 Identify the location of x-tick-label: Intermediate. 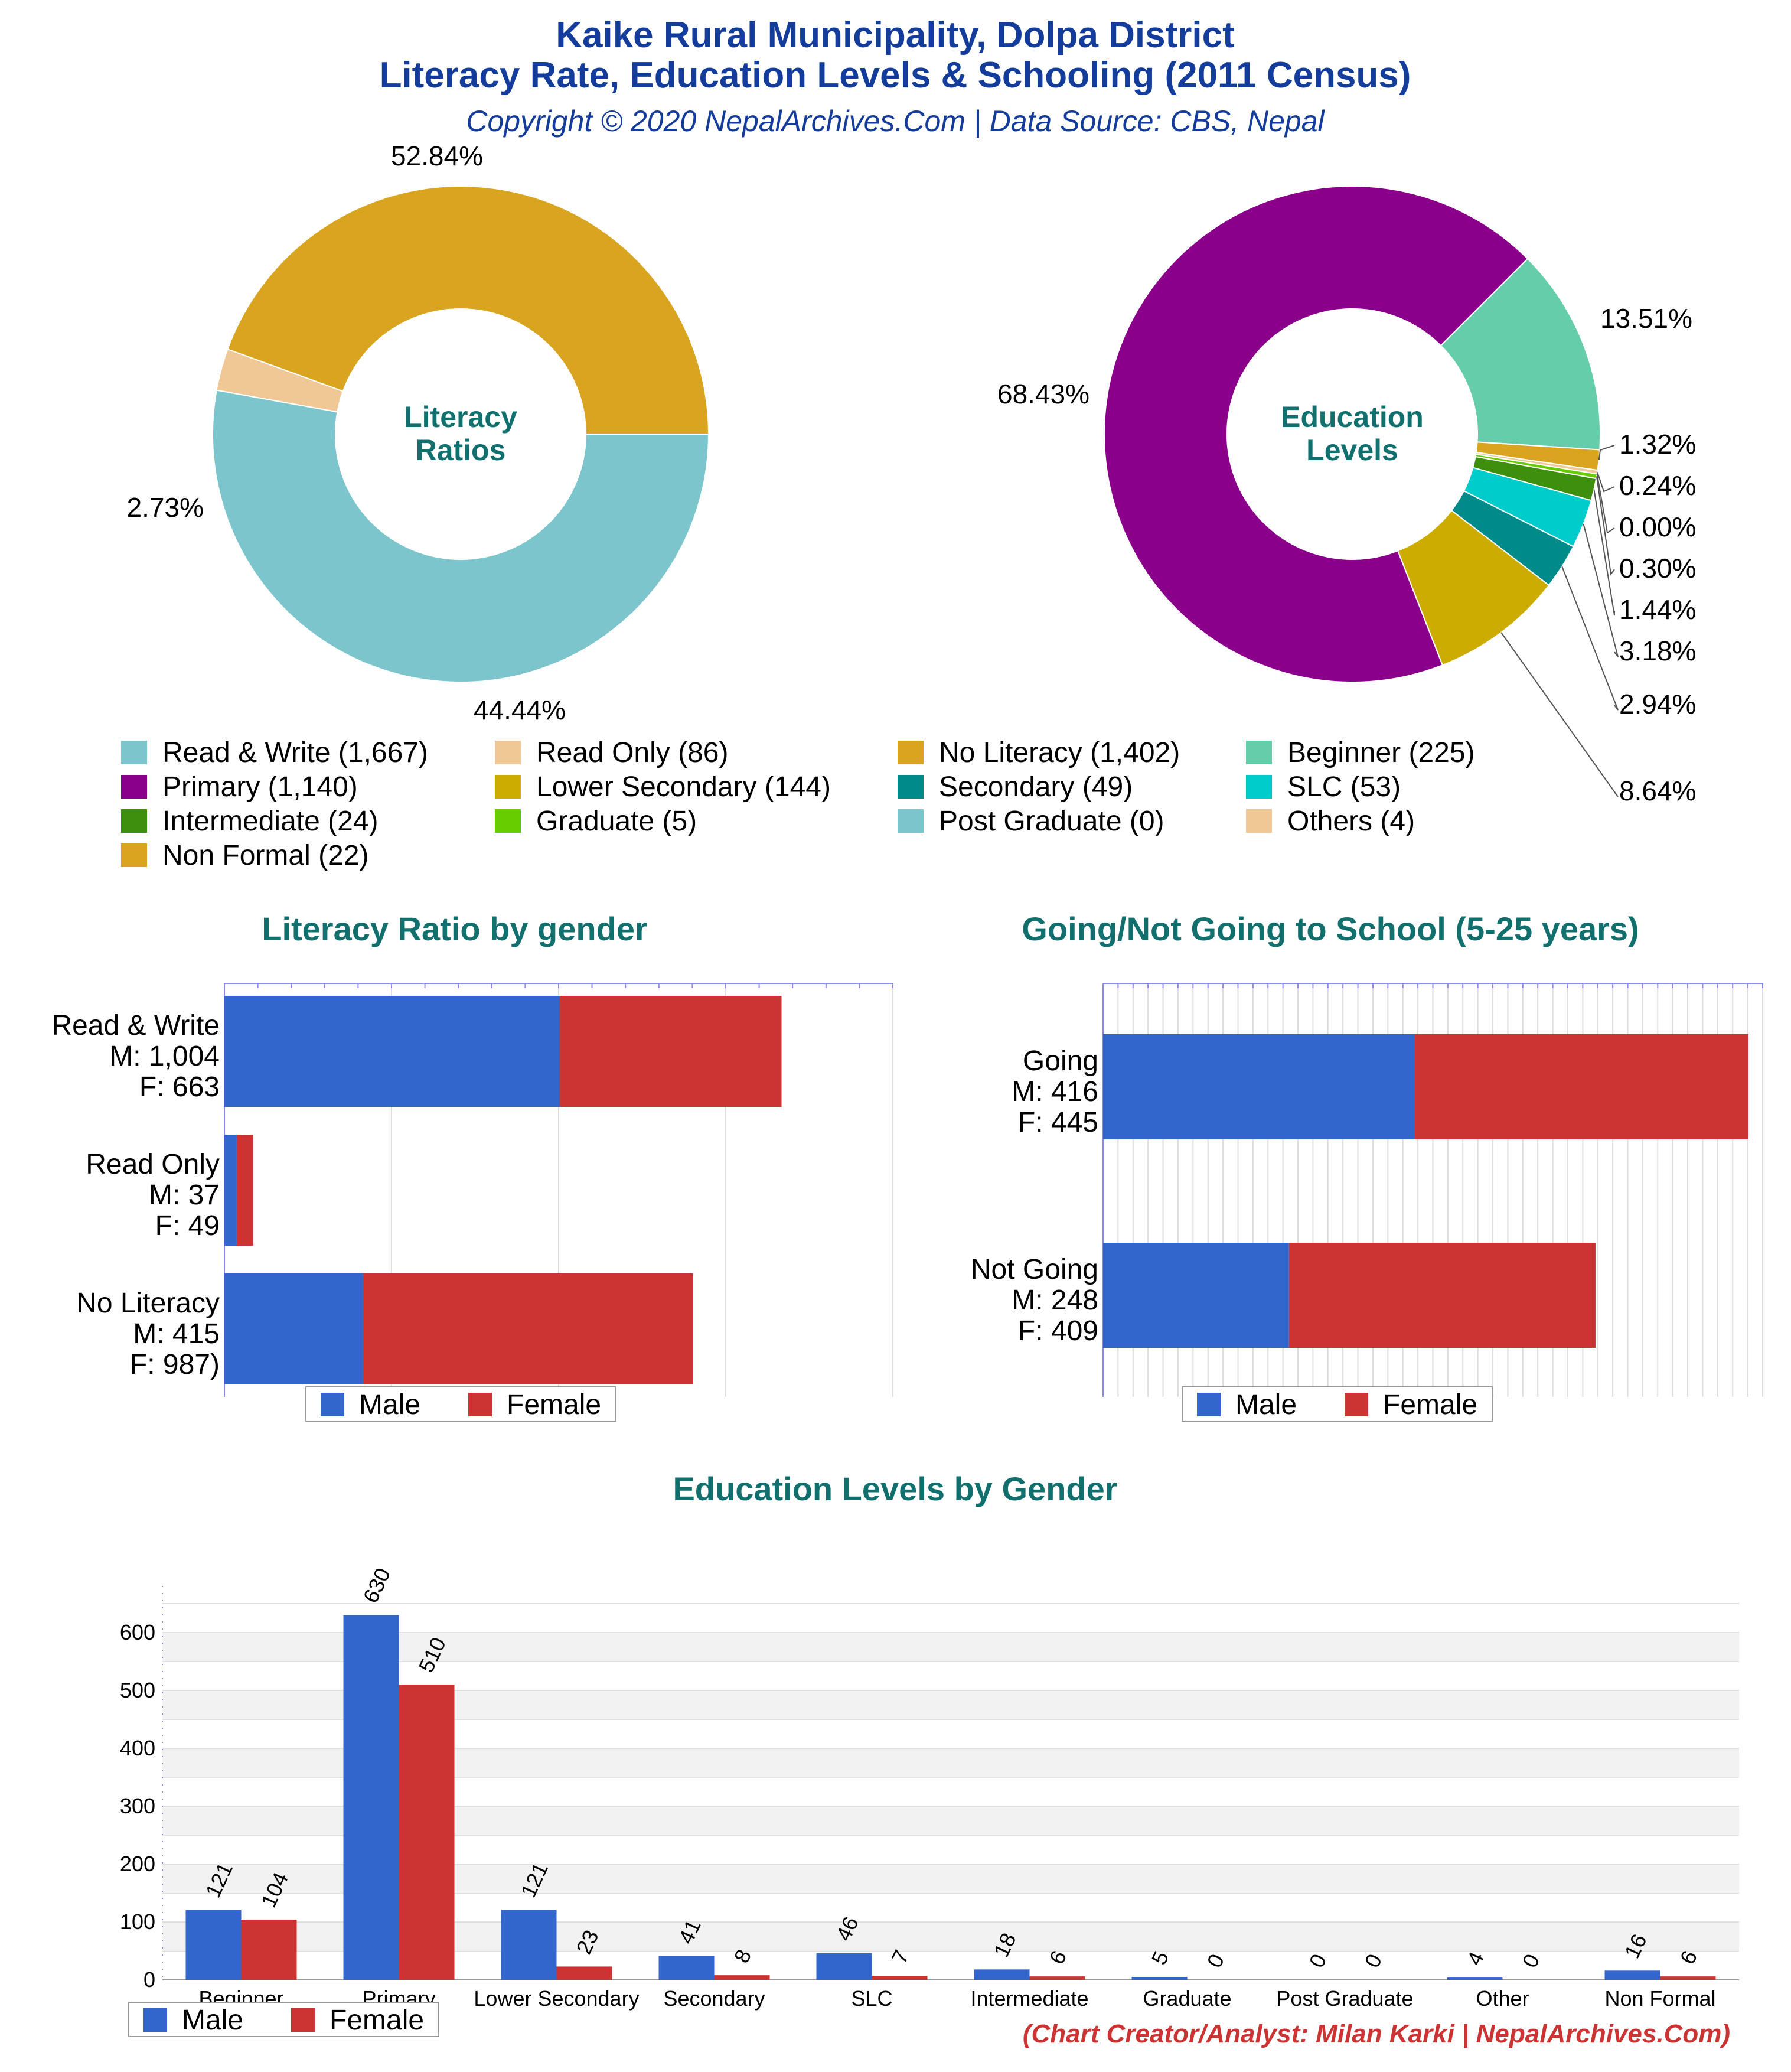
(1029, 1998).